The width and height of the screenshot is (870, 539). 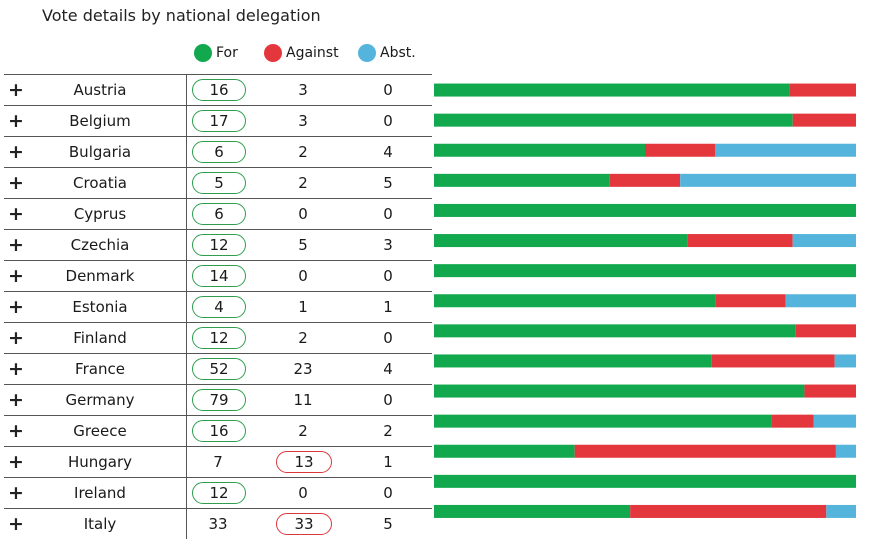 I want to click on table-row: + Germany 79 11 0, so click(x=218, y=400).